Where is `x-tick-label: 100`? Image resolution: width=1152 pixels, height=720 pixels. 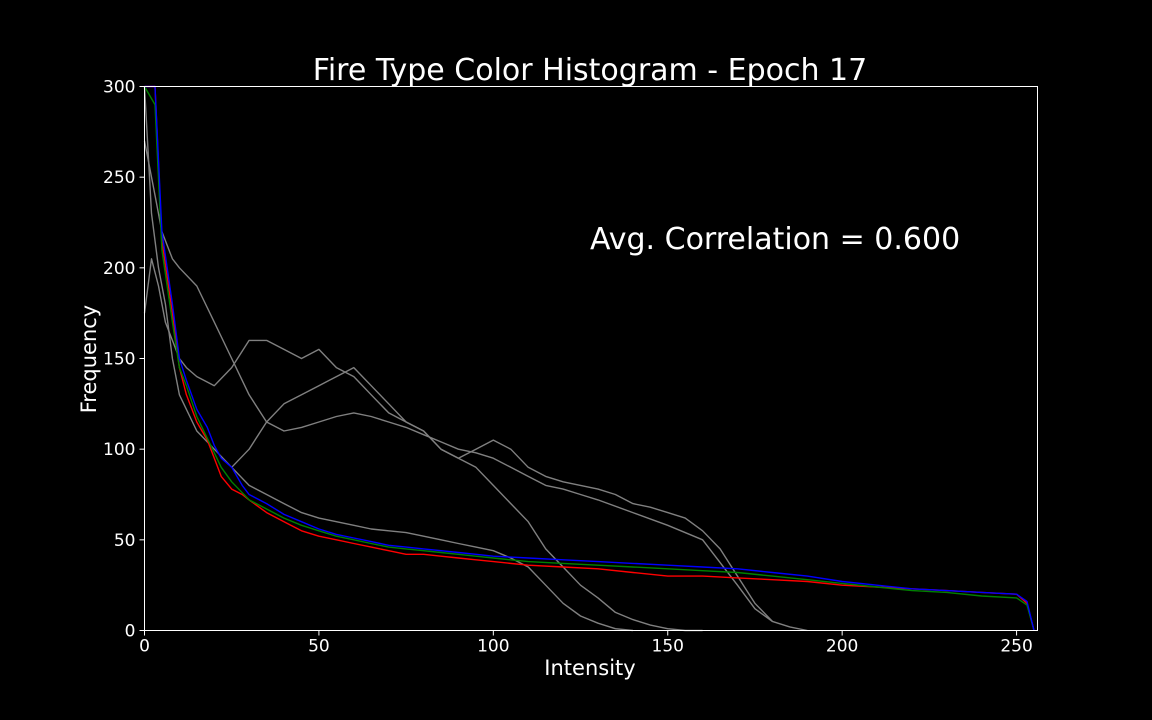
x-tick-label: 100 is located at coordinates (493, 647).